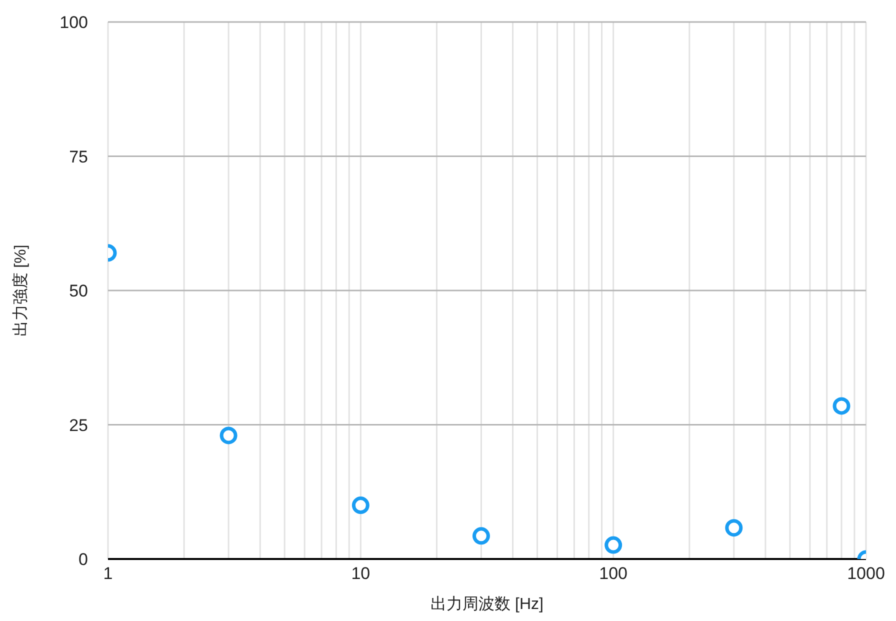 The width and height of the screenshot is (896, 621). What do you see at coordinates (21, 290) in the screenshot?
I see `y-axis-title: 出力強度 [%]` at bounding box center [21, 290].